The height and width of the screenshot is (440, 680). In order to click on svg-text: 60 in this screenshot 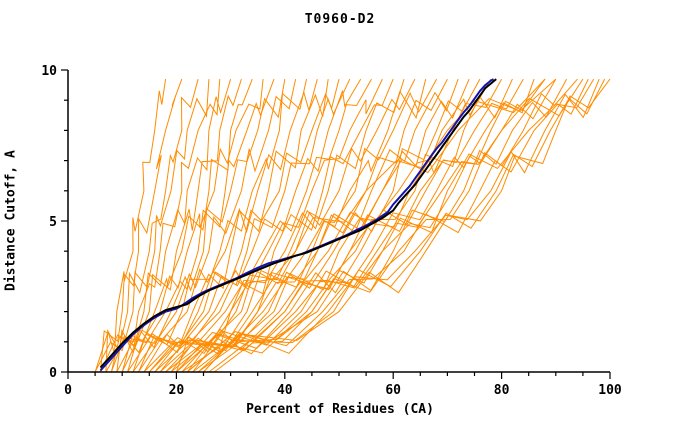, I will do `click(393, 390)`.